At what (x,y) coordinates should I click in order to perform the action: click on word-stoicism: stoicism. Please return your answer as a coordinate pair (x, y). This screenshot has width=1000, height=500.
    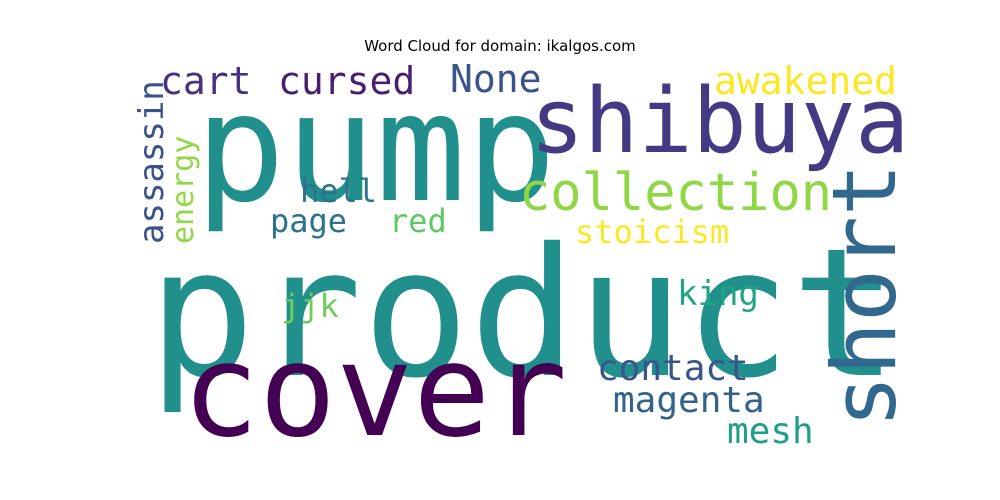
    Looking at the image, I should click on (652, 232).